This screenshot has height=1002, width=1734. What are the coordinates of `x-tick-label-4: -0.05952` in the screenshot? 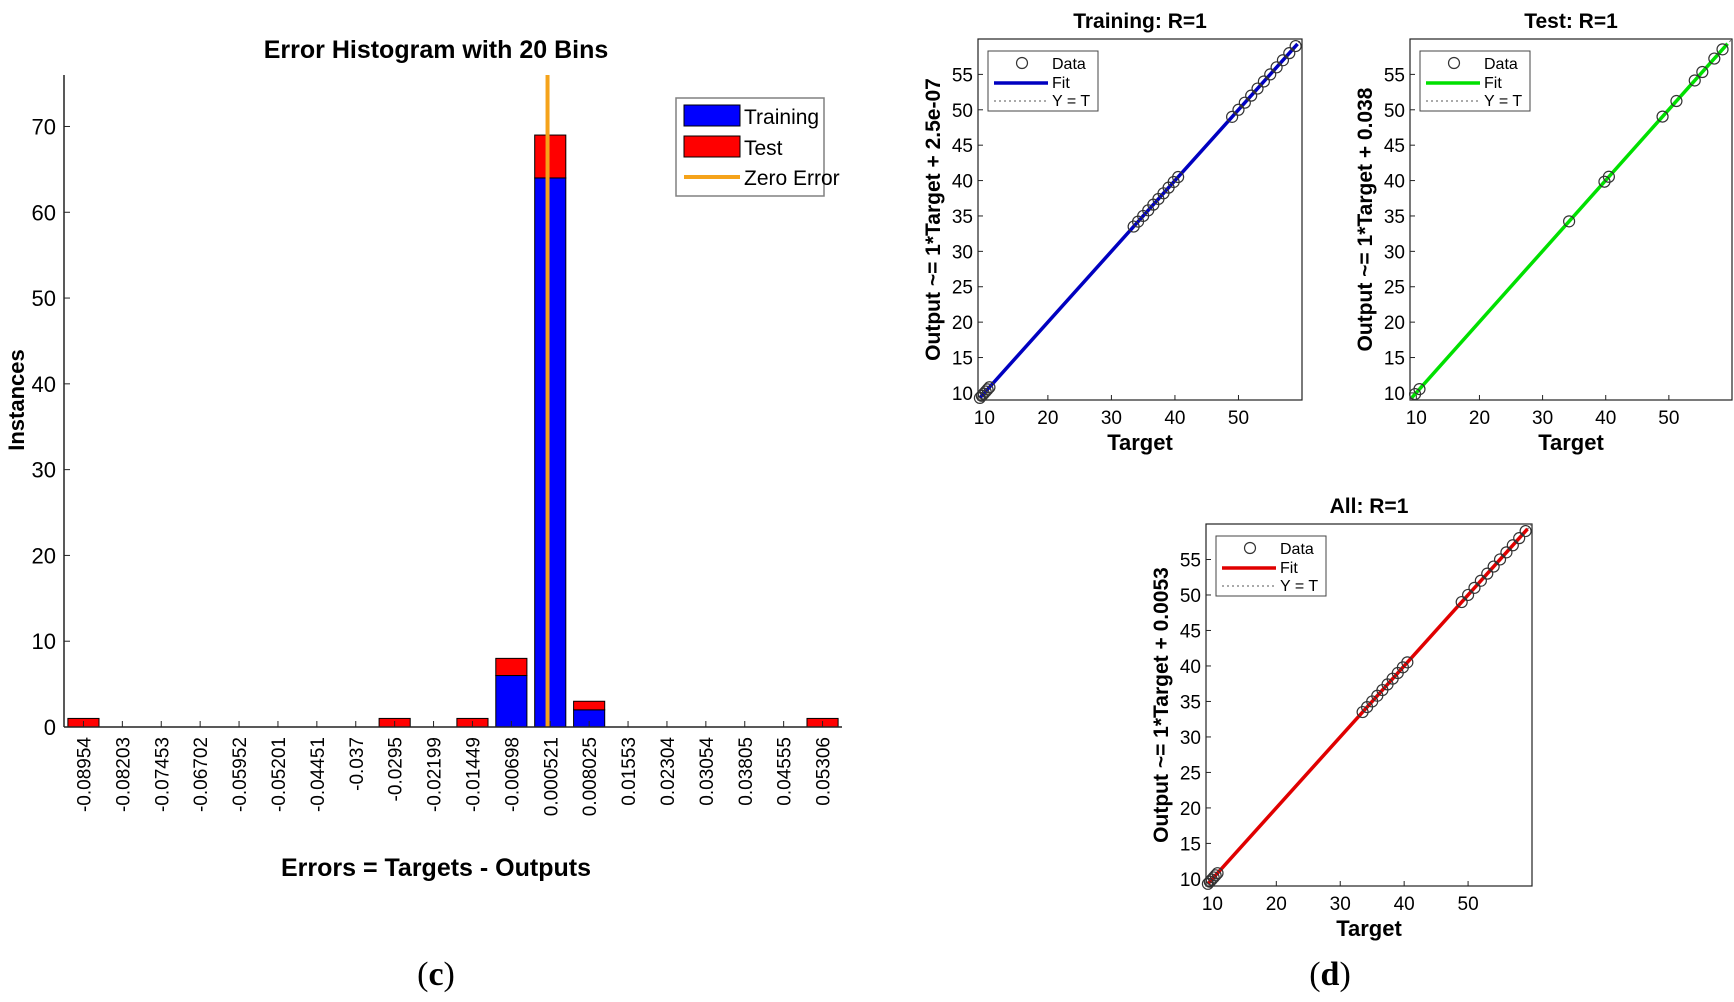 It's located at (240, 774).